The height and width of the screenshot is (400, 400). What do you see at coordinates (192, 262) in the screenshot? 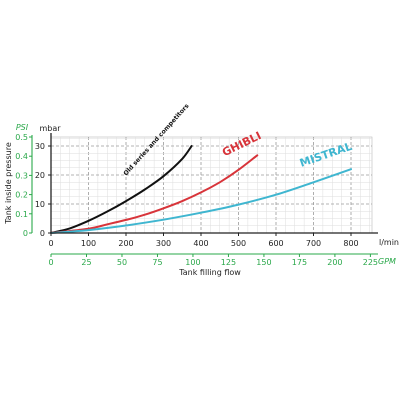
I see `x-secondary-tick-label: 100` at bounding box center [192, 262].